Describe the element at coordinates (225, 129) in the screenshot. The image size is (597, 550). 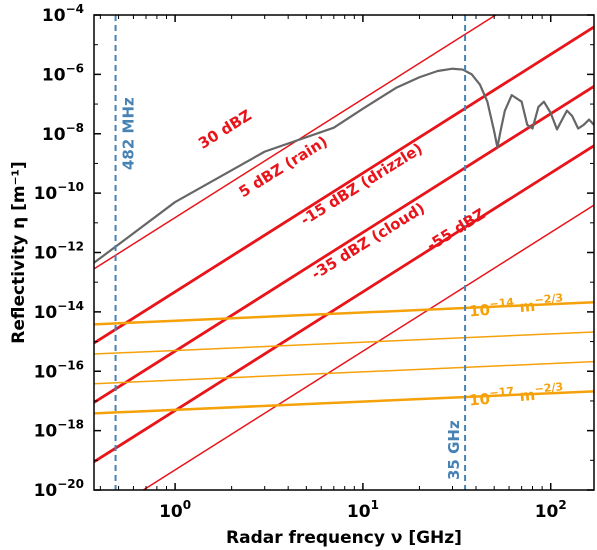
I see `annotation-0: 30 dBZ` at that location.